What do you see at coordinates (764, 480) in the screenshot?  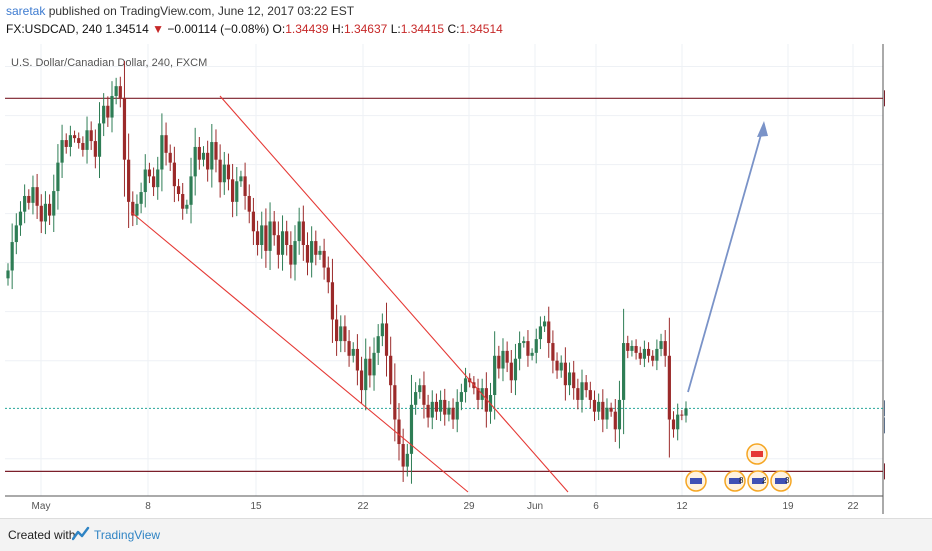 I see `event-marker-count-3: 2` at bounding box center [764, 480].